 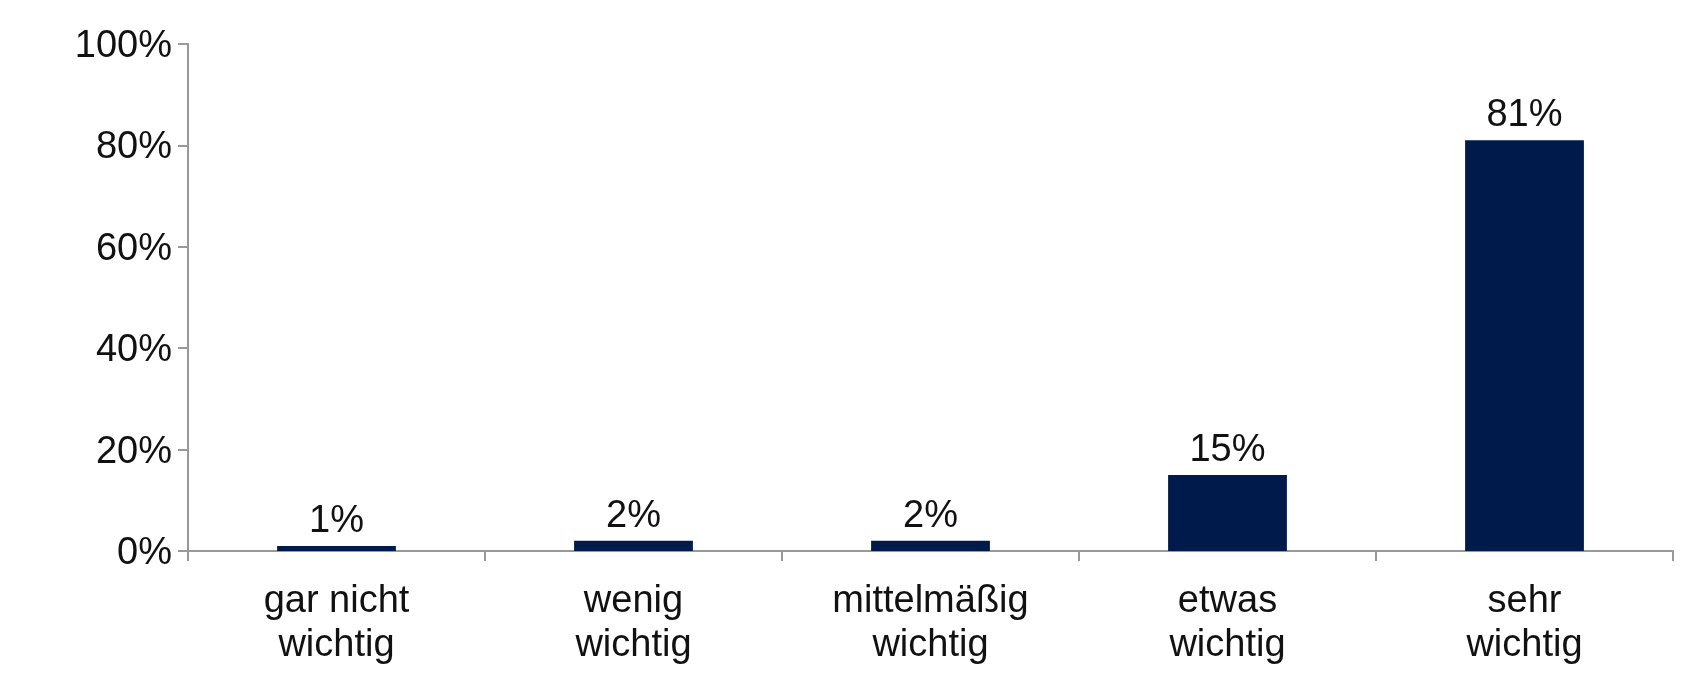 What do you see at coordinates (1524, 113) in the screenshot?
I see `data-label: 81%` at bounding box center [1524, 113].